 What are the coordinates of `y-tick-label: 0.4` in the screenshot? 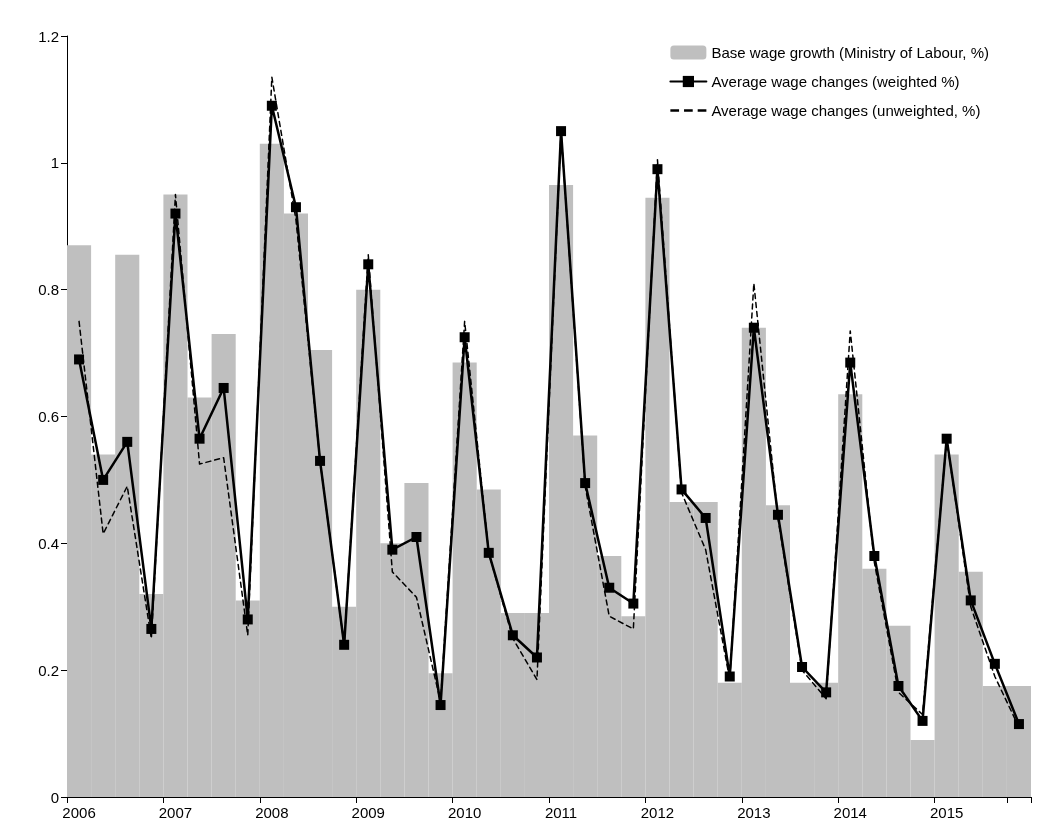 It's located at (48, 543).